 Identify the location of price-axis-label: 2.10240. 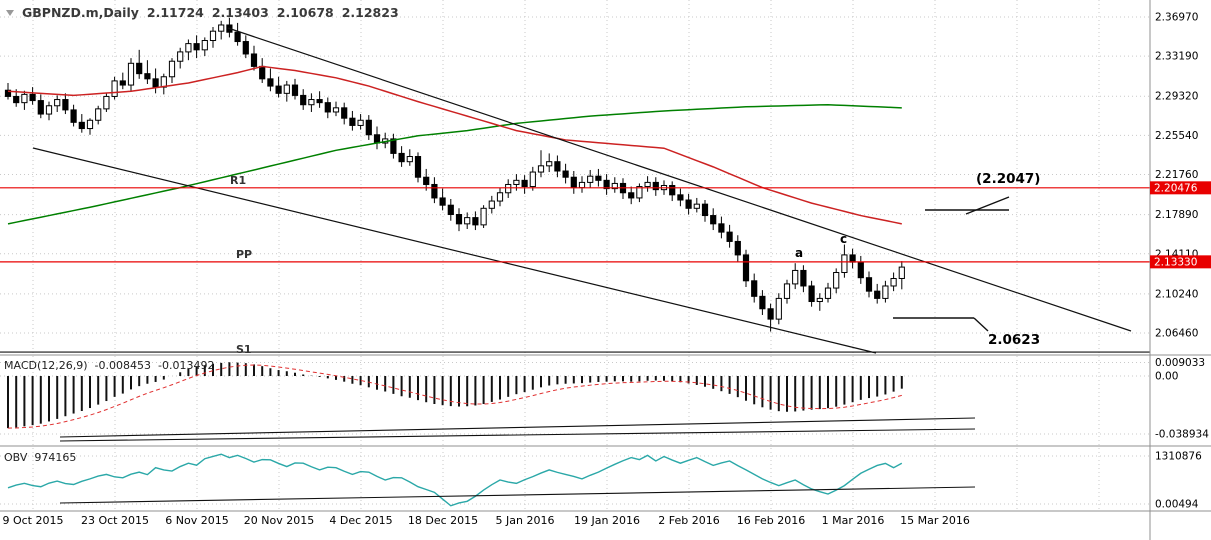
(1176, 294).